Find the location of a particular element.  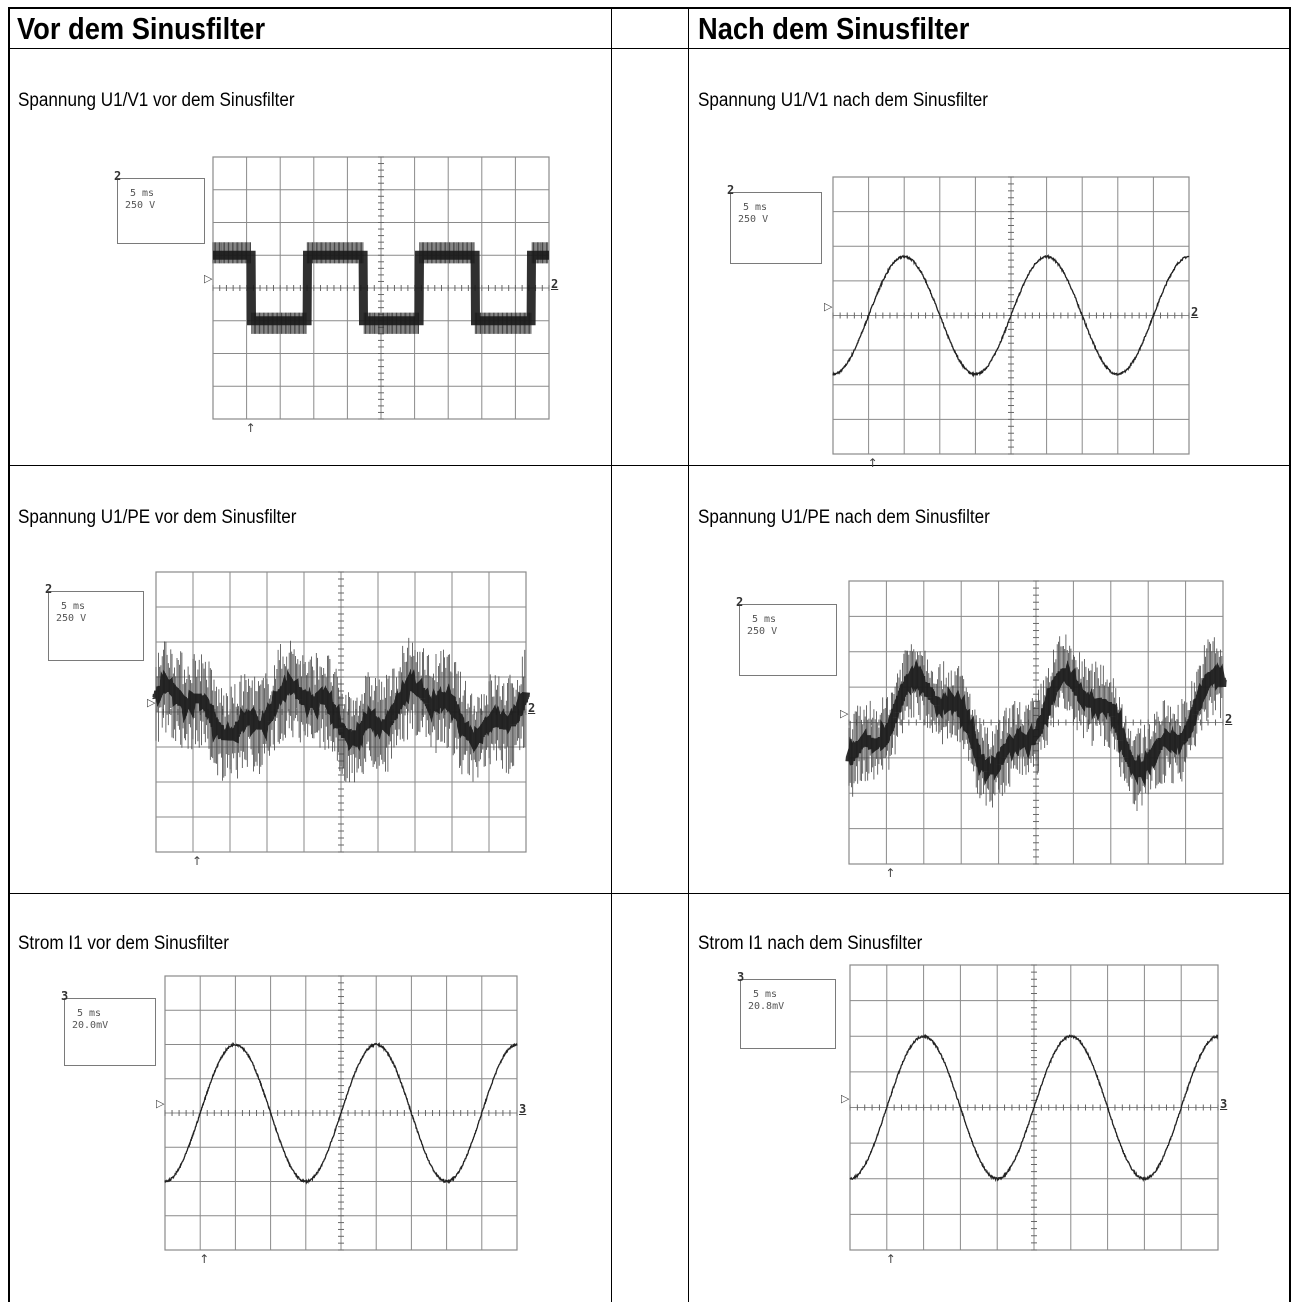

trace-pulses is located at coordinates (380, 288).